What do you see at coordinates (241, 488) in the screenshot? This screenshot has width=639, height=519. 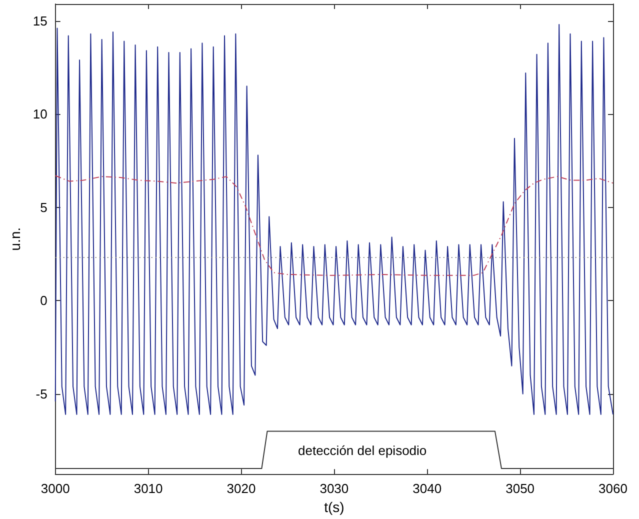 I see `x-tick-label: 3020` at bounding box center [241, 488].